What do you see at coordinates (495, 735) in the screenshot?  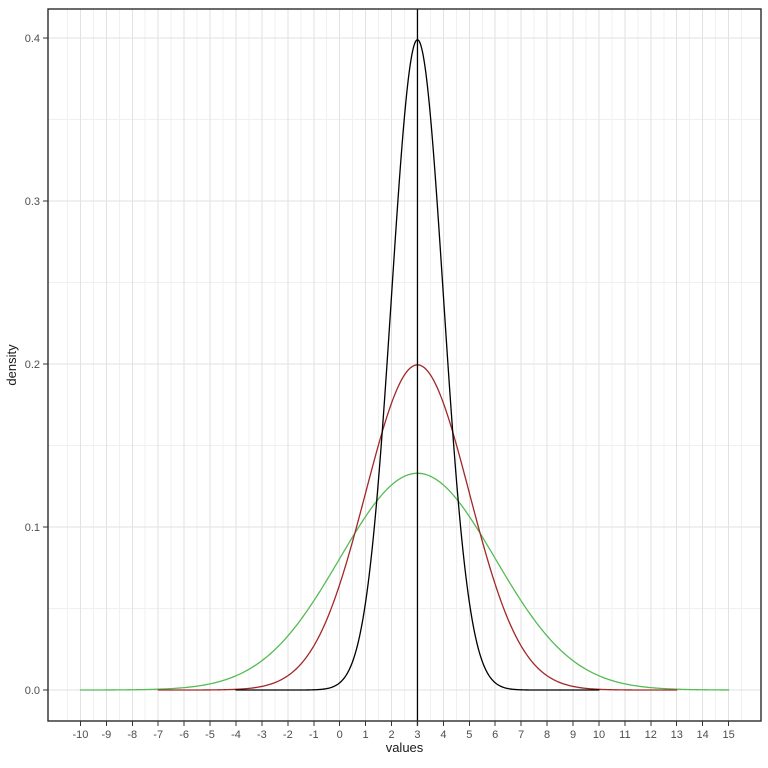 I see `x-tick-label: 6` at bounding box center [495, 735].